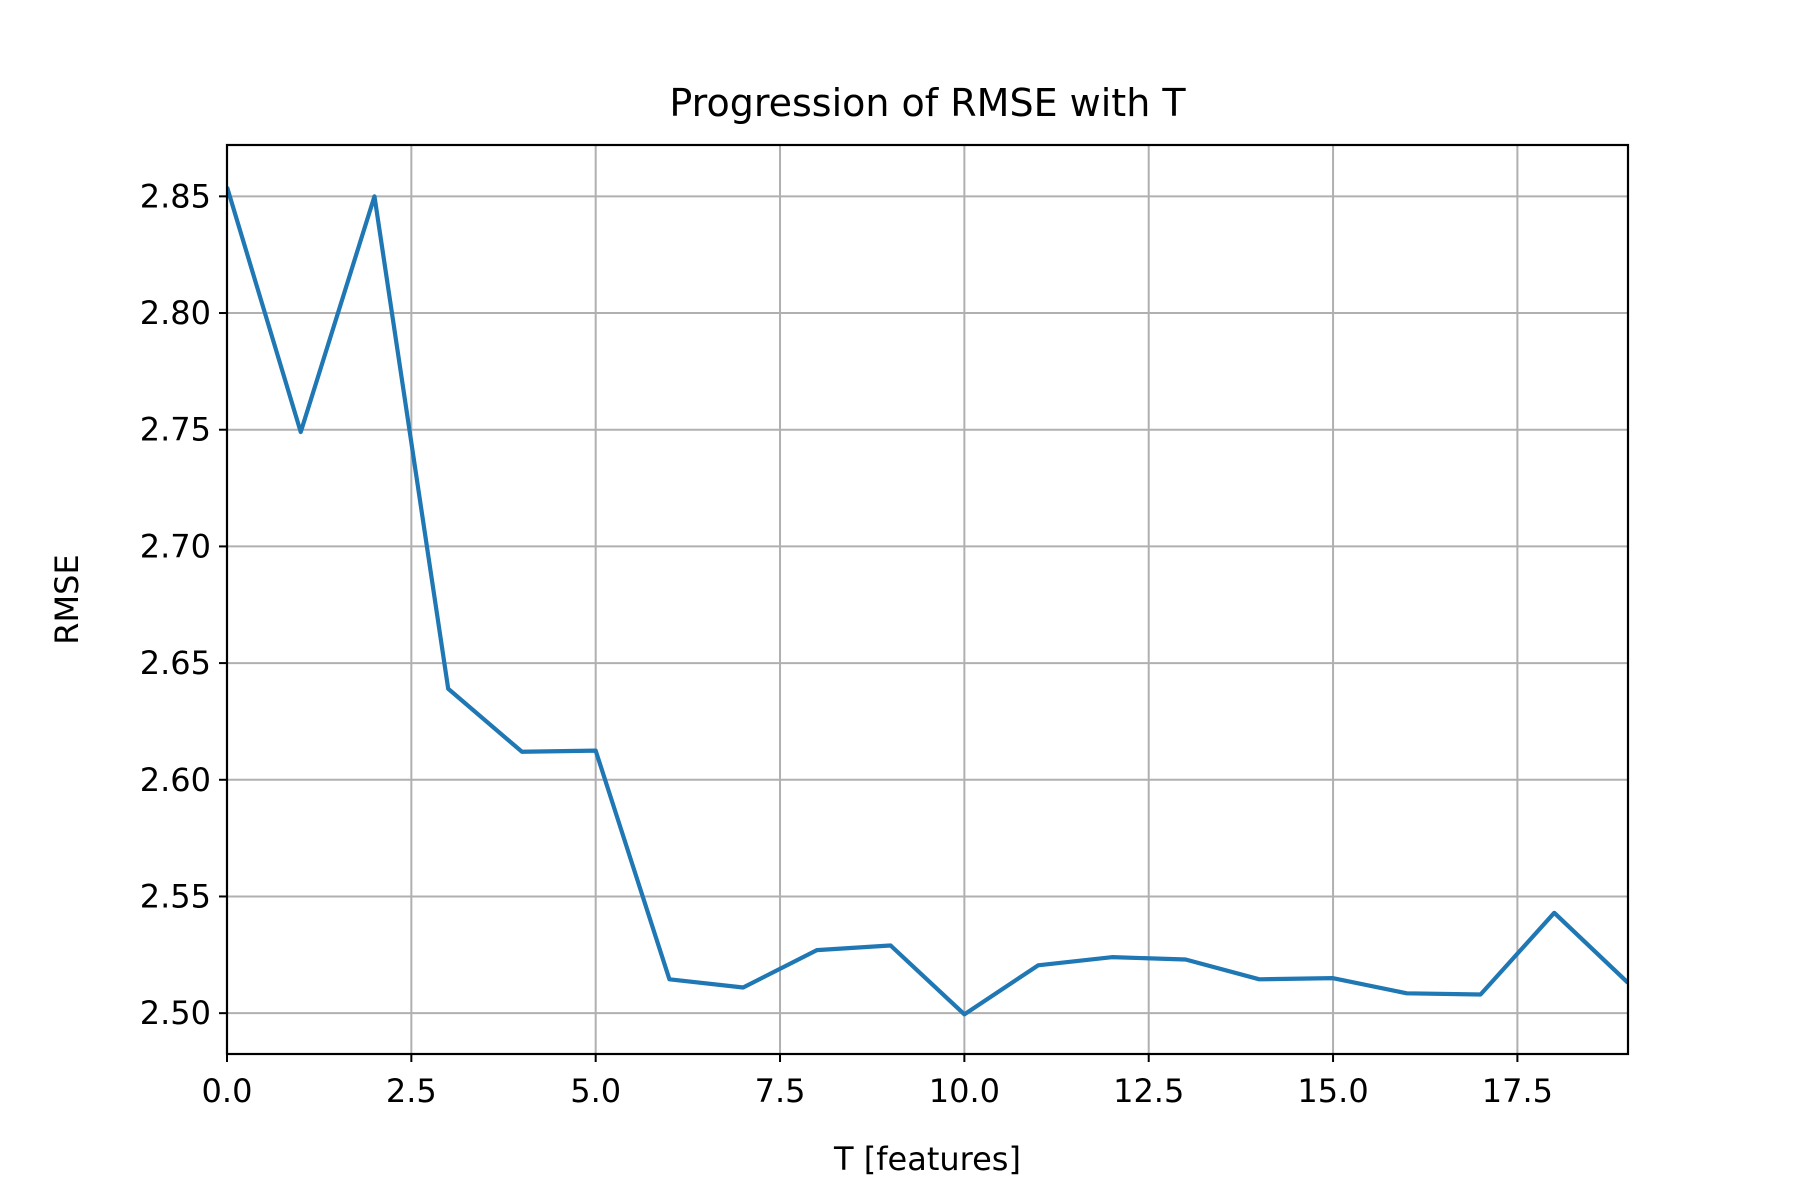 This screenshot has width=1800, height=1204. Describe the element at coordinates (175, 1013) in the screenshot. I see `y-tick-label: 2.50` at that location.